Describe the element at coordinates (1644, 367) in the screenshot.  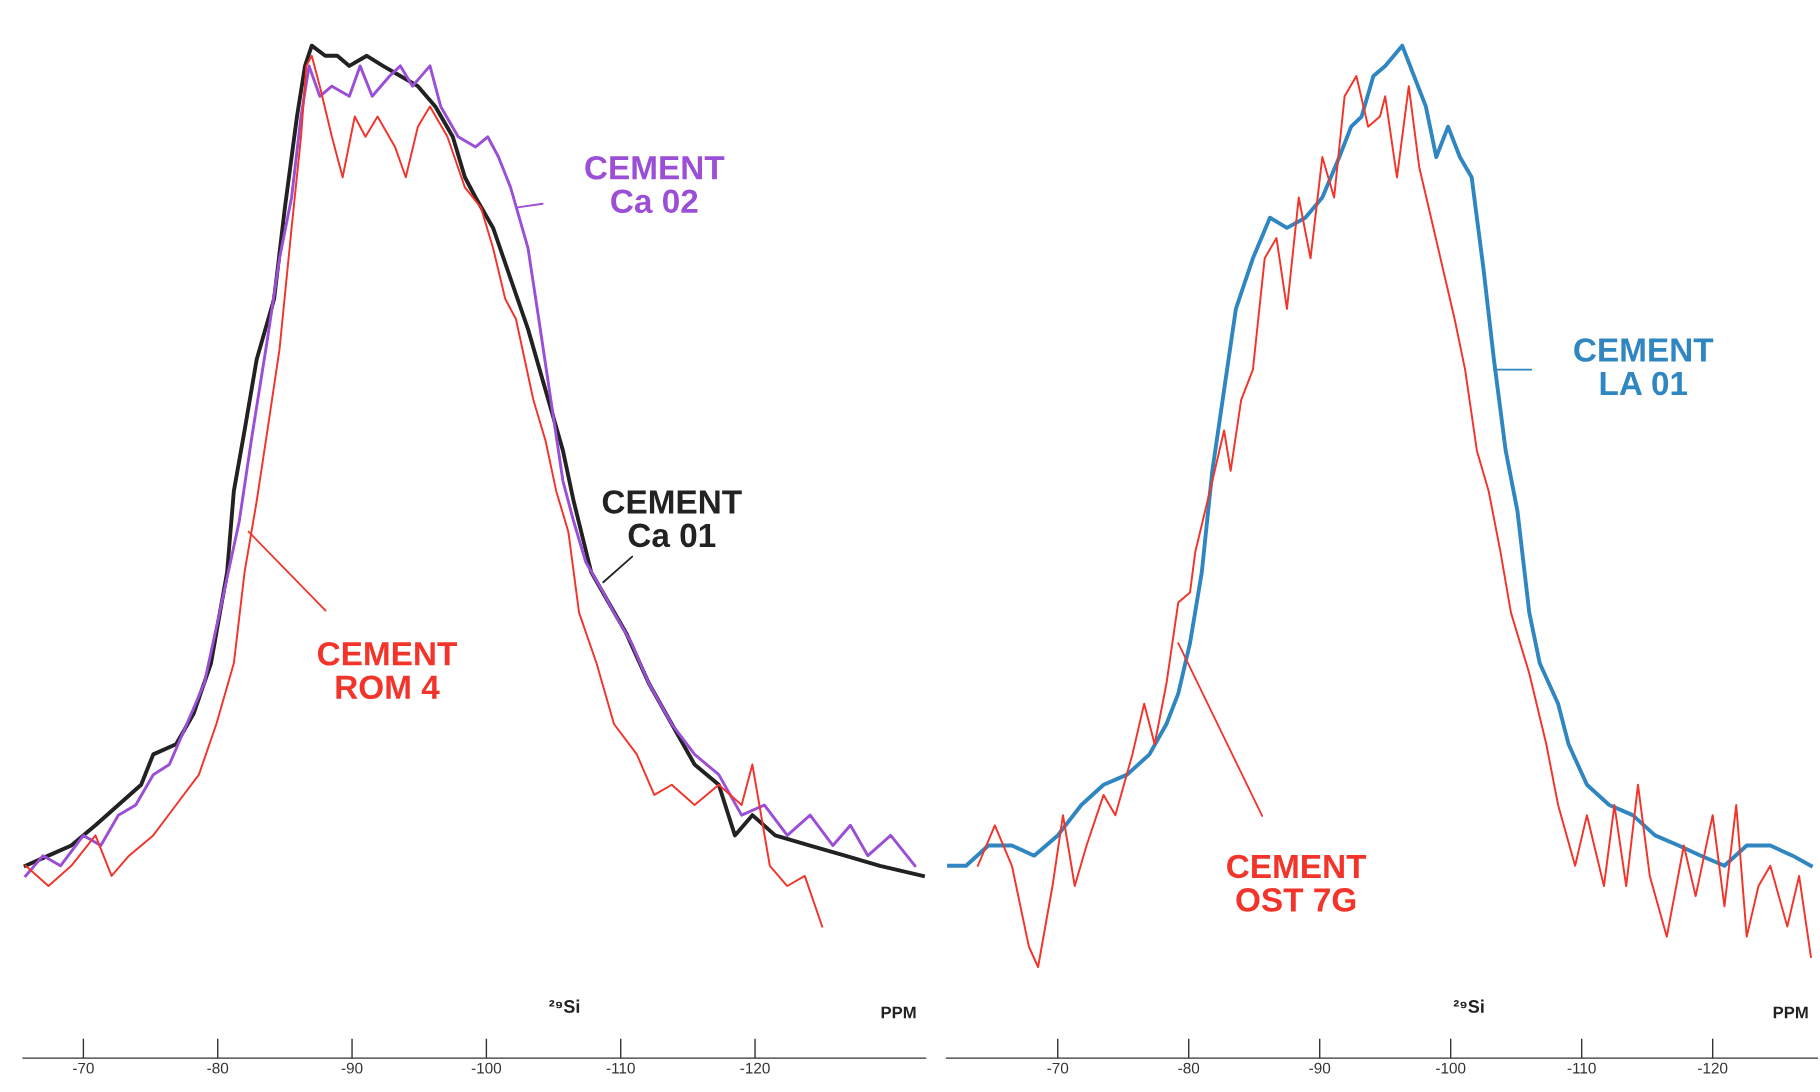
I see `legend-label: CEMENT LA 01` at that location.